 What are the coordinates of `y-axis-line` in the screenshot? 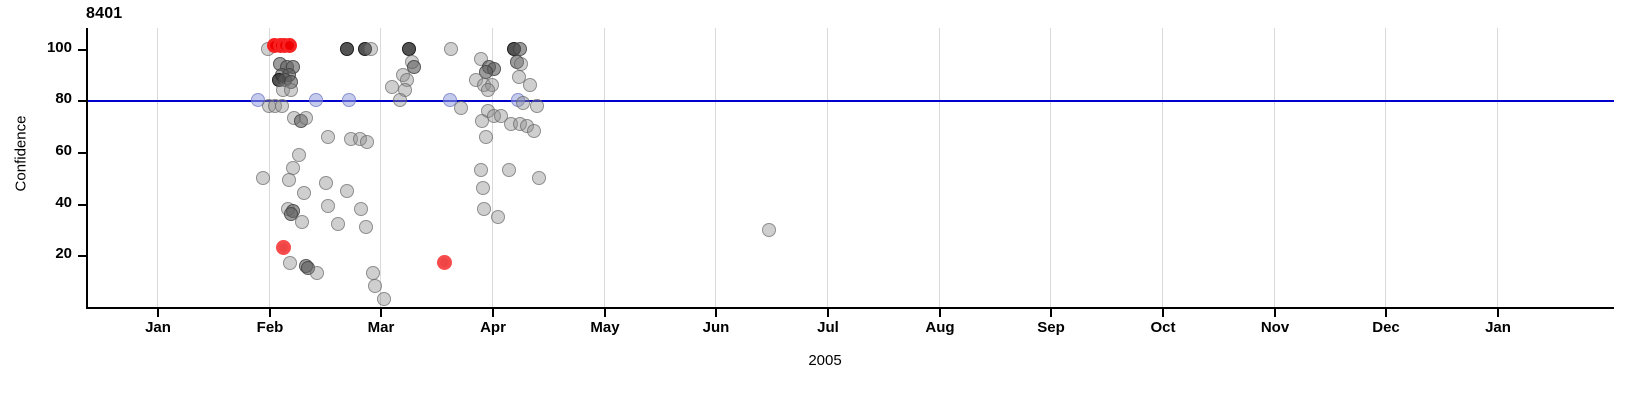 It's located at (87, 168).